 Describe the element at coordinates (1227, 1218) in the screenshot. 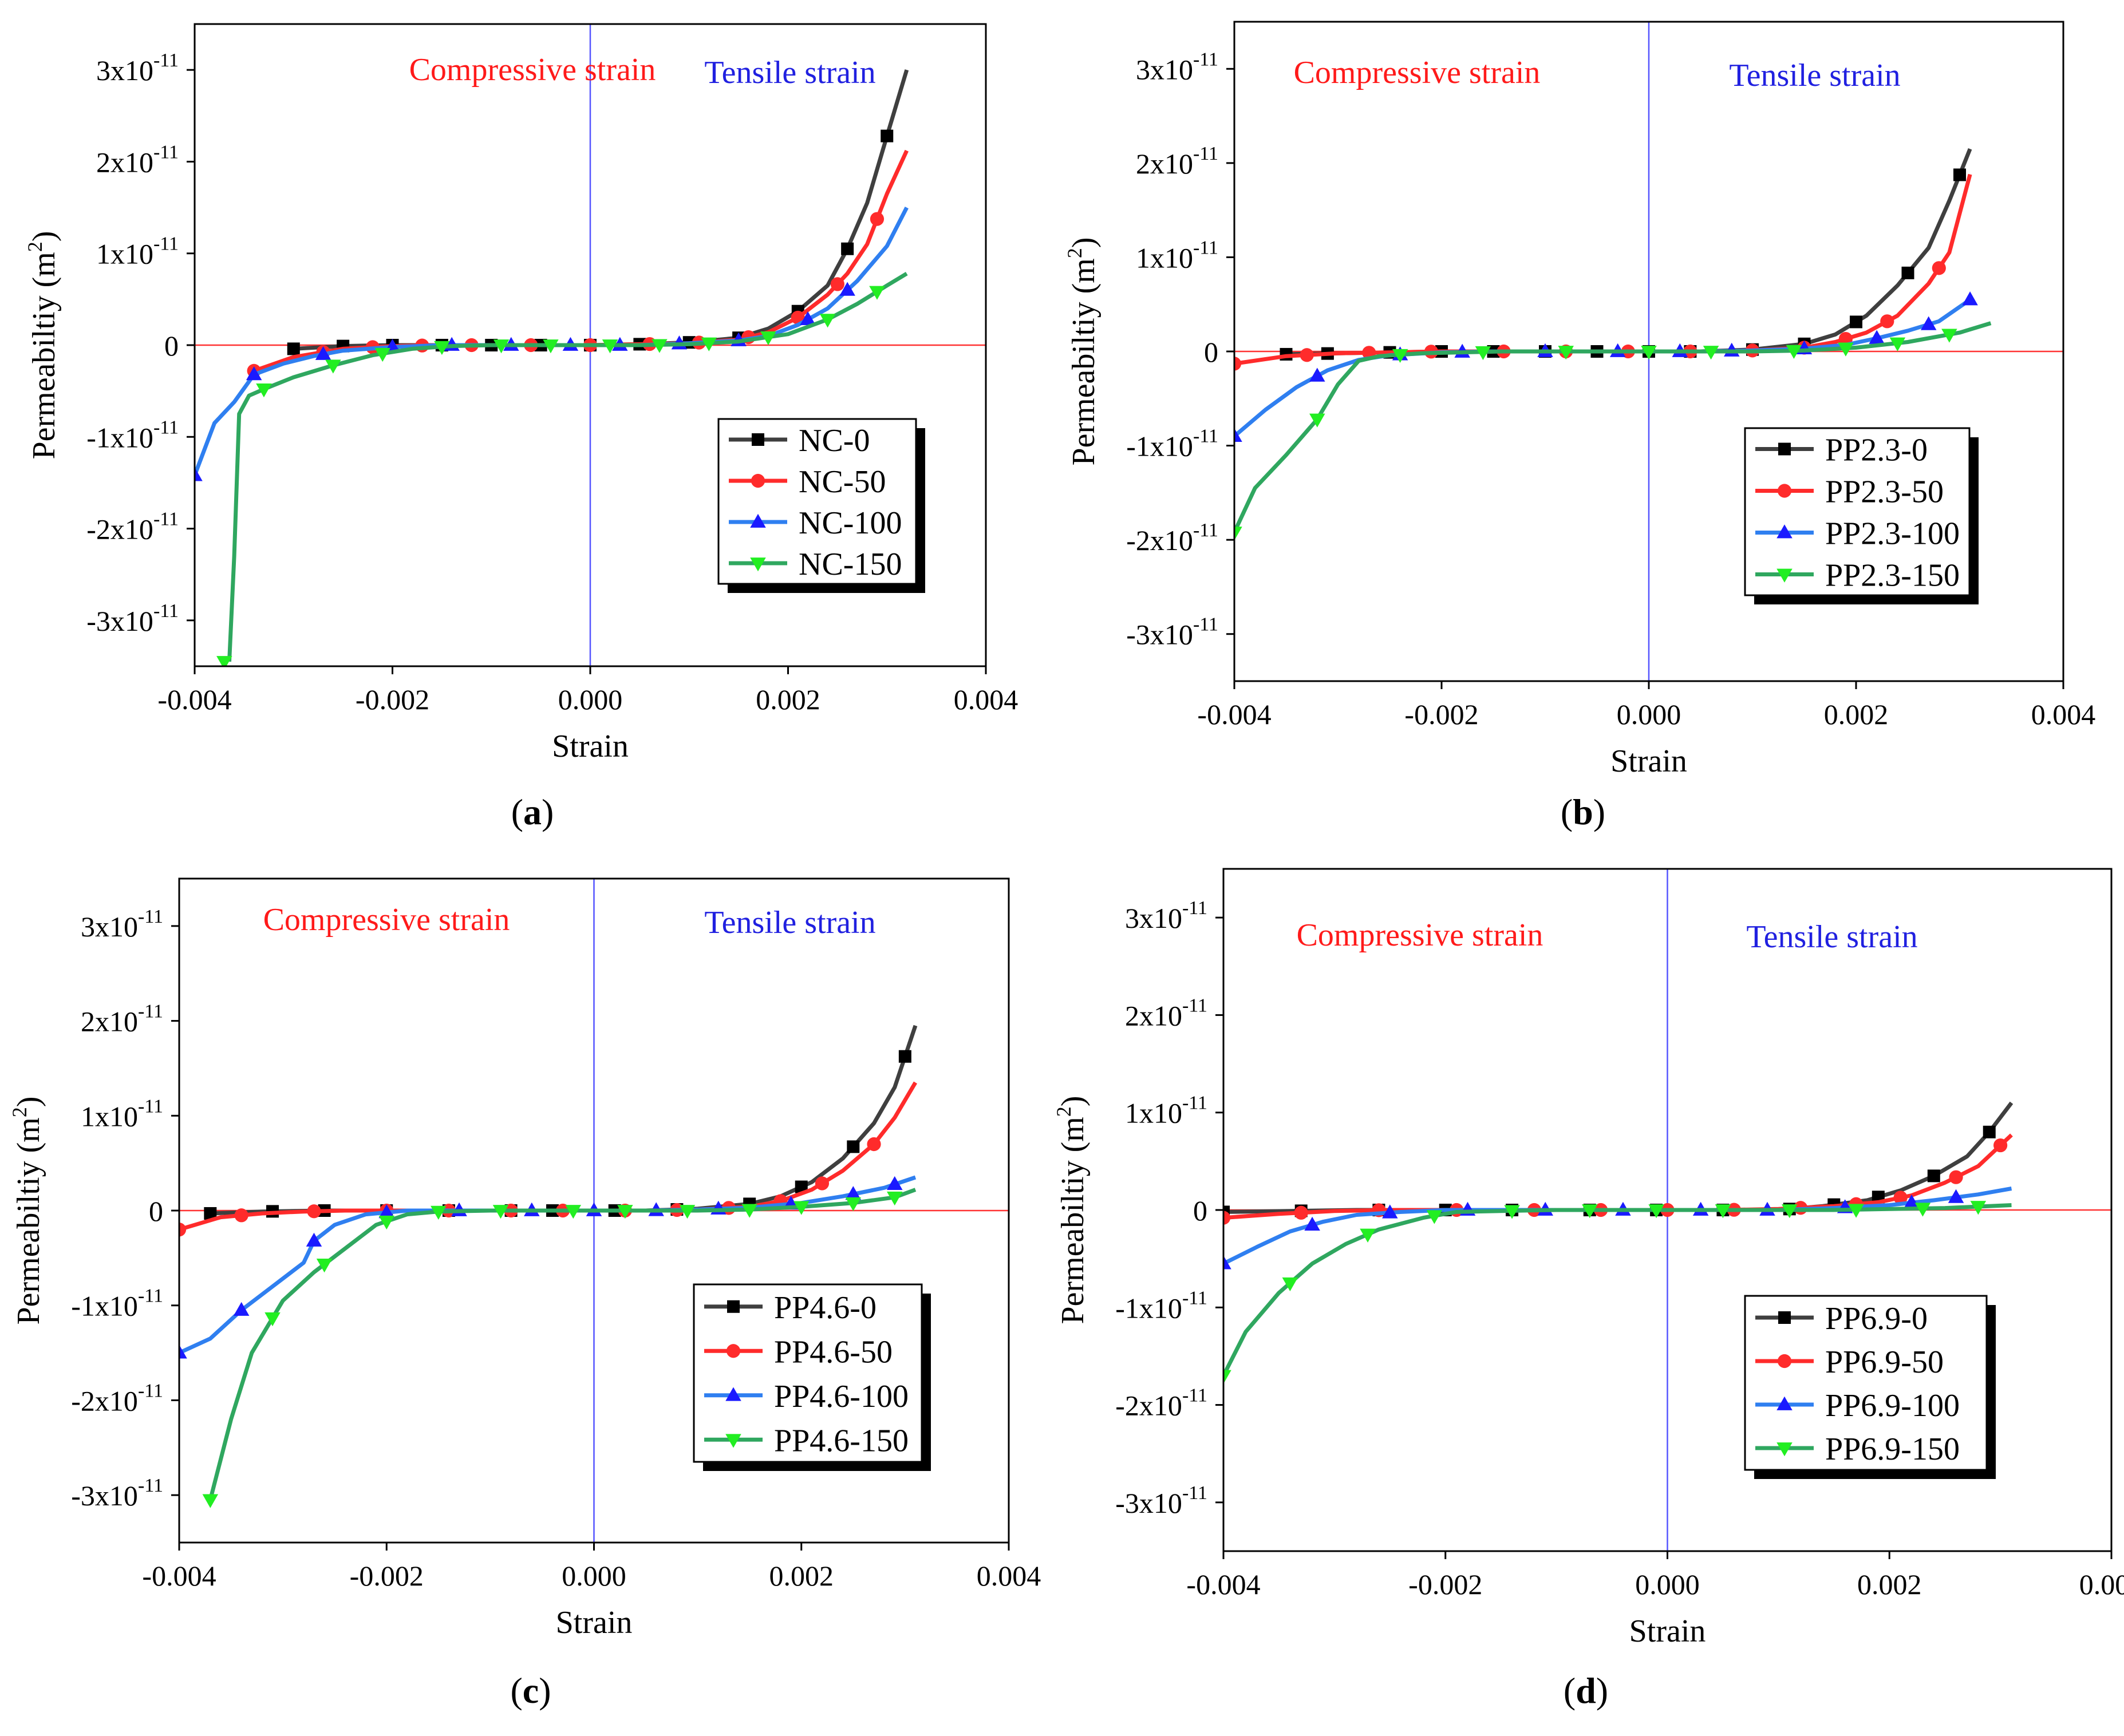

I see `data-point-PP6.9-50-0` at that location.